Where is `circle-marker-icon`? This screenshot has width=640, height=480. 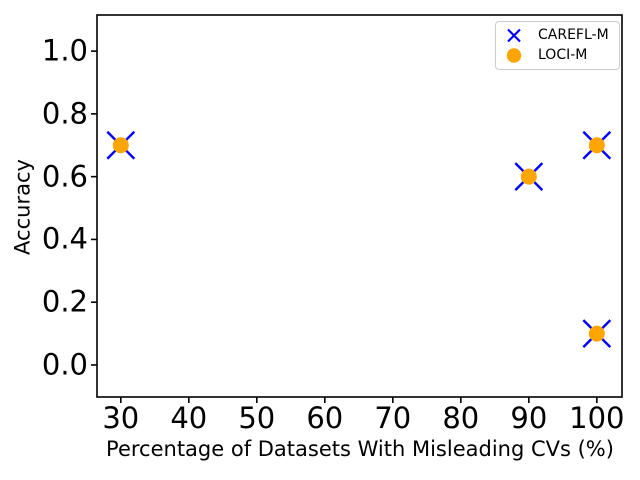
circle-marker-icon is located at coordinates (514, 55).